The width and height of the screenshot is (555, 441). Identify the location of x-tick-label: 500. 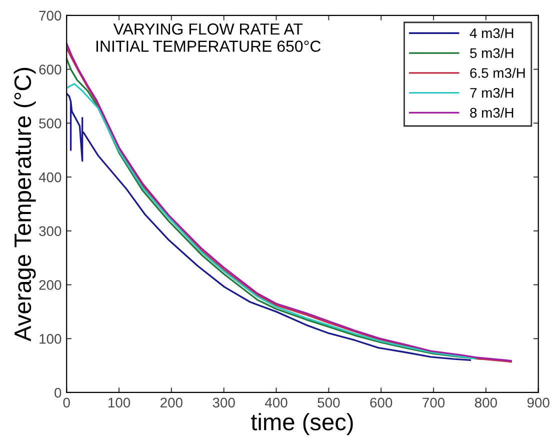
(329, 403).